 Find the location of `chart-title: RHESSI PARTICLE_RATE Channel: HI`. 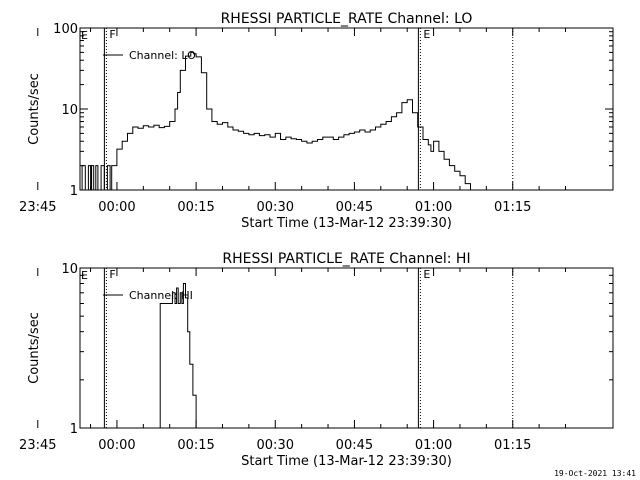

chart-title: RHESSI PARTICLE_RATE Channel: HI is located at coordinates (346, 259).